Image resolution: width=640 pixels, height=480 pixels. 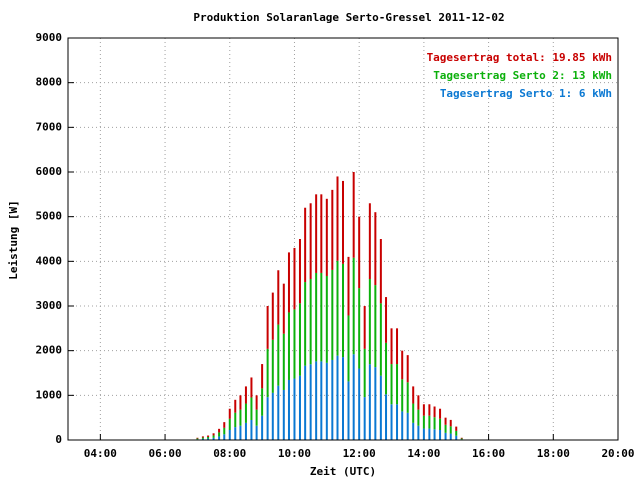 What do you see at coordinates (359, 453) in the screenshot?
I see `x-tick-label: 12:00` at bounding box center [359, 453].